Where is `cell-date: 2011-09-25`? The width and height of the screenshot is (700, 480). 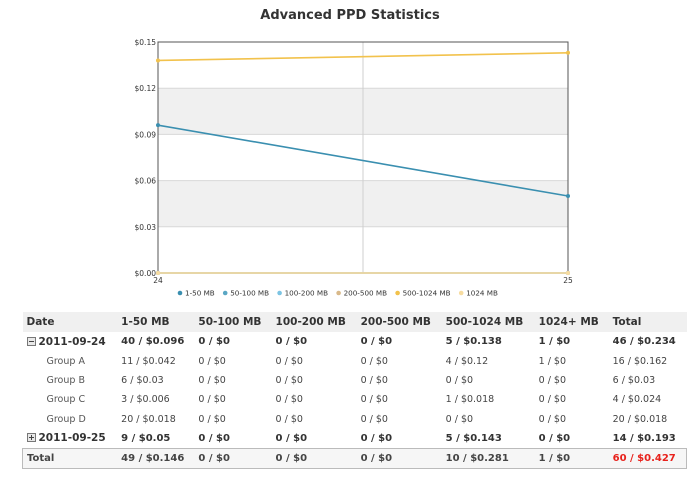
cell-date: 2011-09-25 is located at coordinates (70, 438).